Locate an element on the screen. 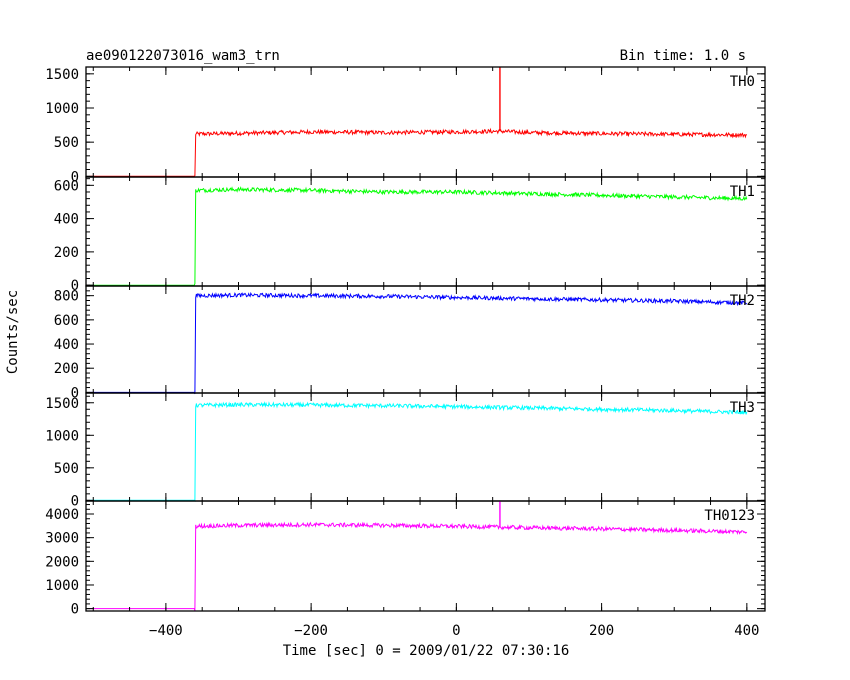  panel-frame-th0 is located at coordinates (425, 122).